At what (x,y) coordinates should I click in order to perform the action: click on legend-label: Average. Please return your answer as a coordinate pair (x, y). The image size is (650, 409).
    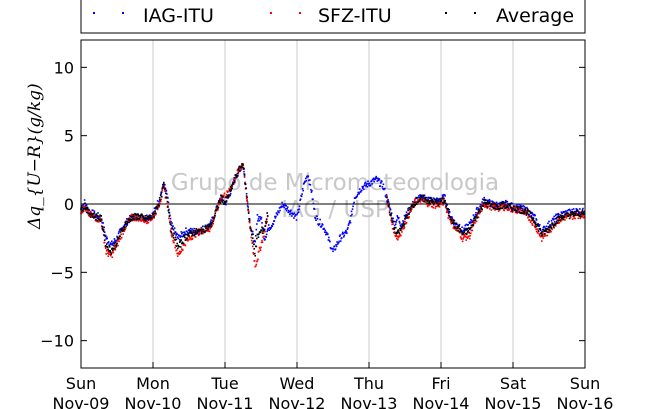
    Looking at the image, I should click on (535, 16).